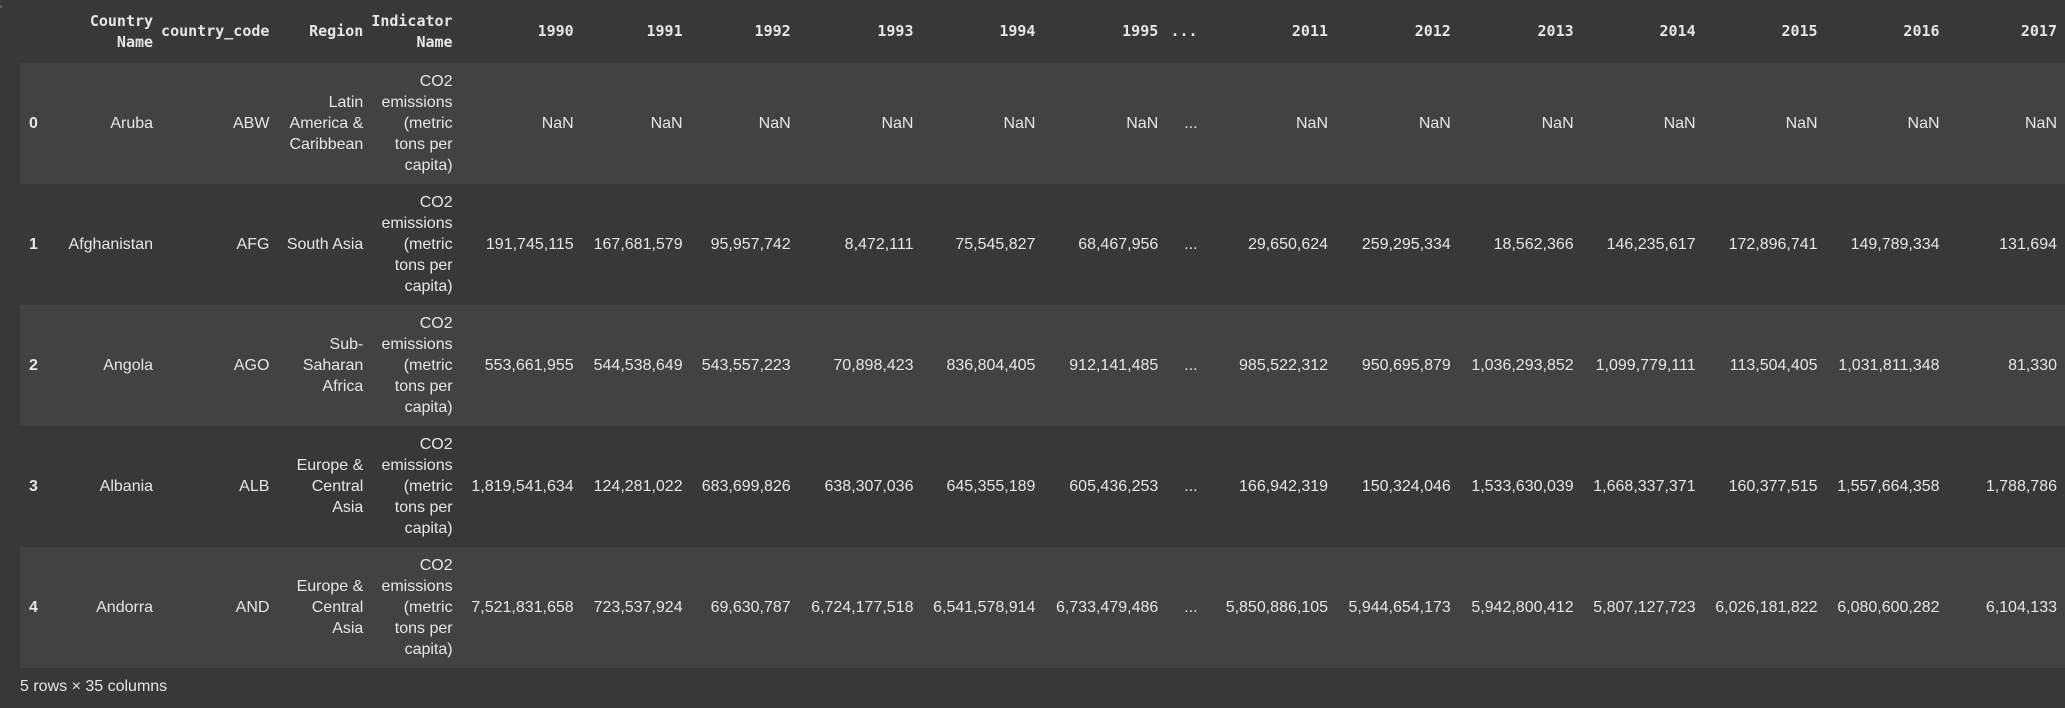 The height and width of the screenshot is (708, 2065). Describe the element at coordinates (1642, 486) in the screenshot. I see `table-cell: 1,668,337,371` at that location.